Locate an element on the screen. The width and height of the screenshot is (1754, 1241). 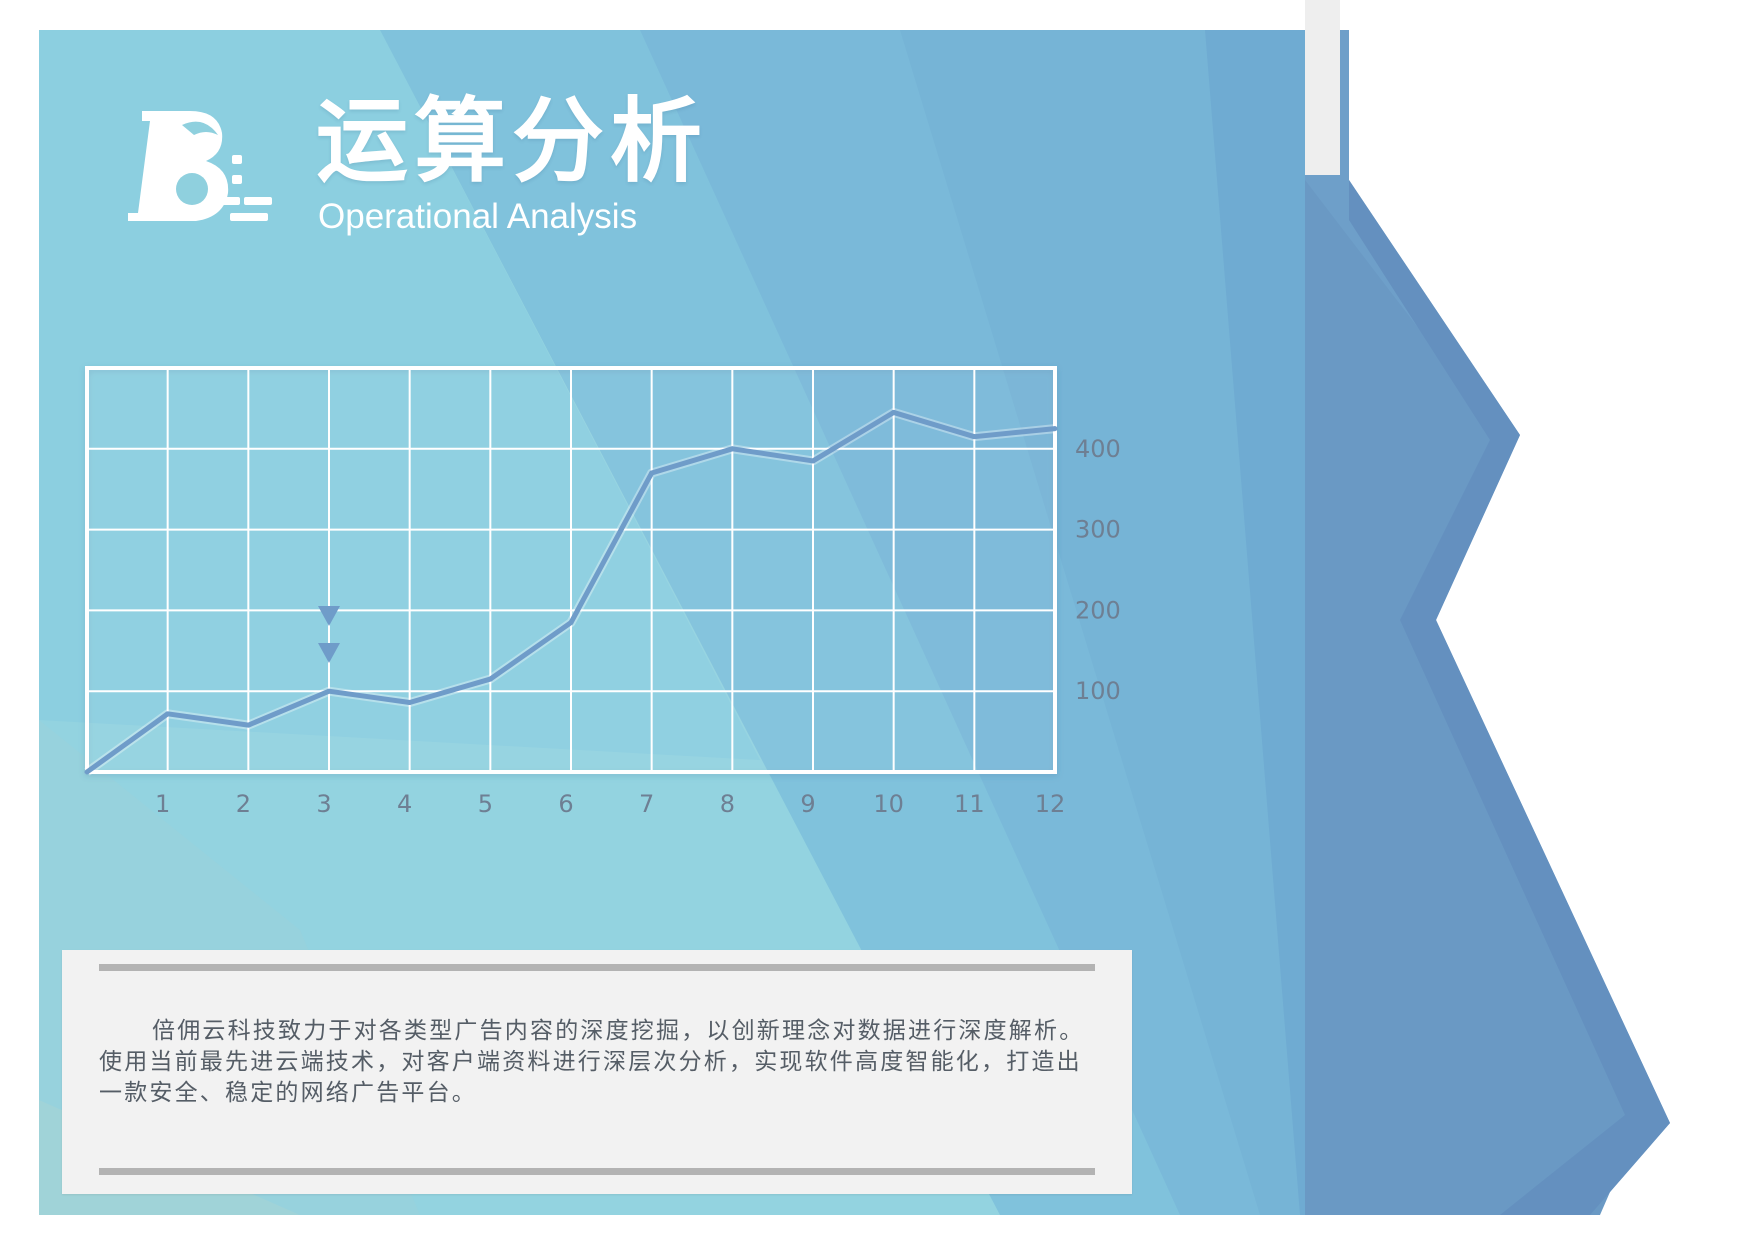
x-tick-label: 10 is located at coordinates (888, 804).